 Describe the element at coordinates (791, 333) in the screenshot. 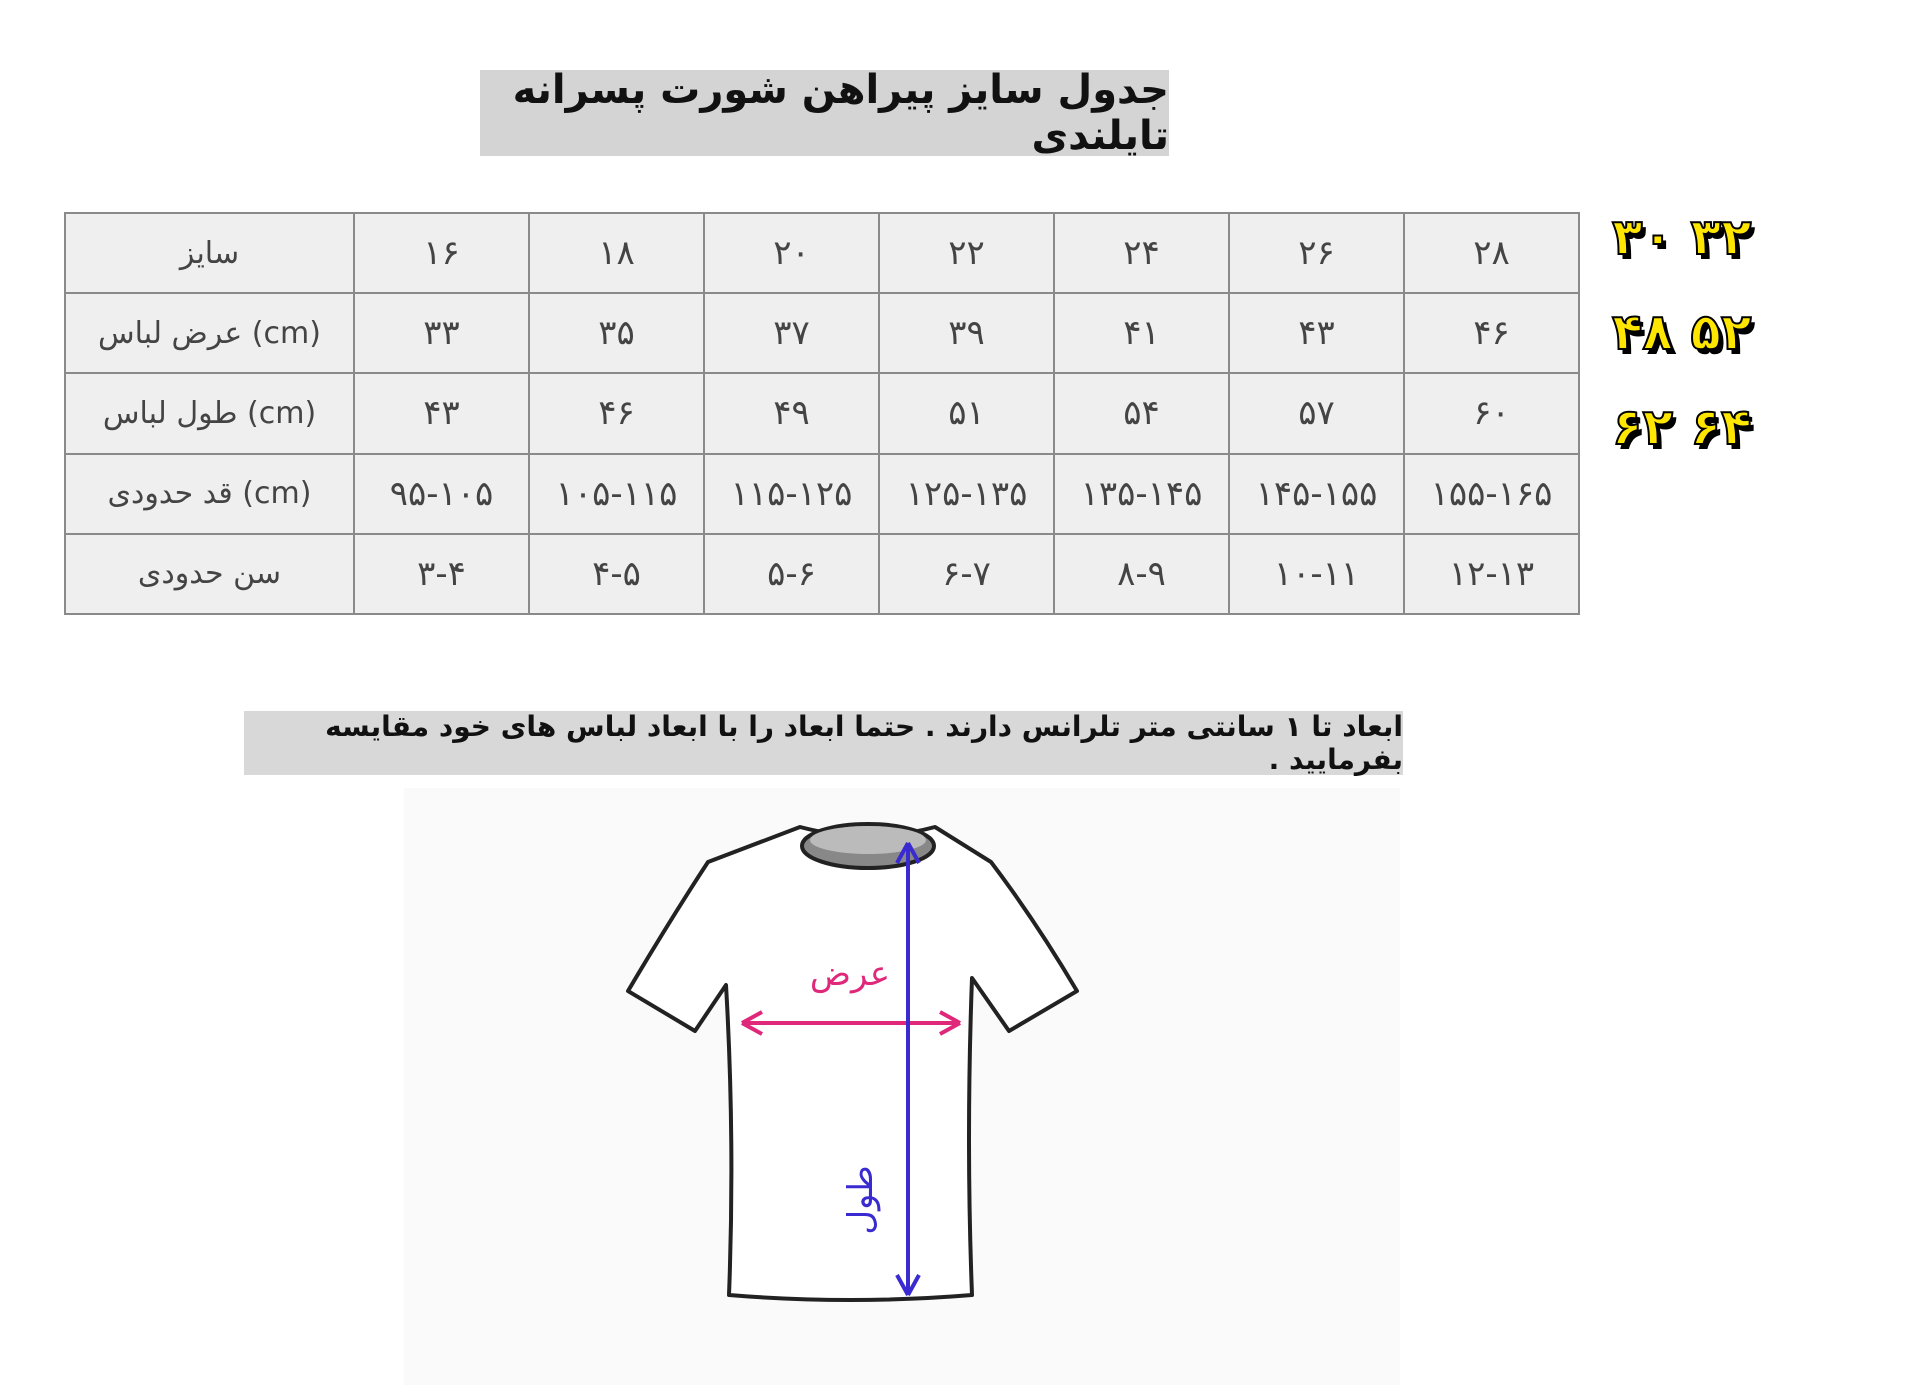

I see `table-cell: ۳۷` at that location.